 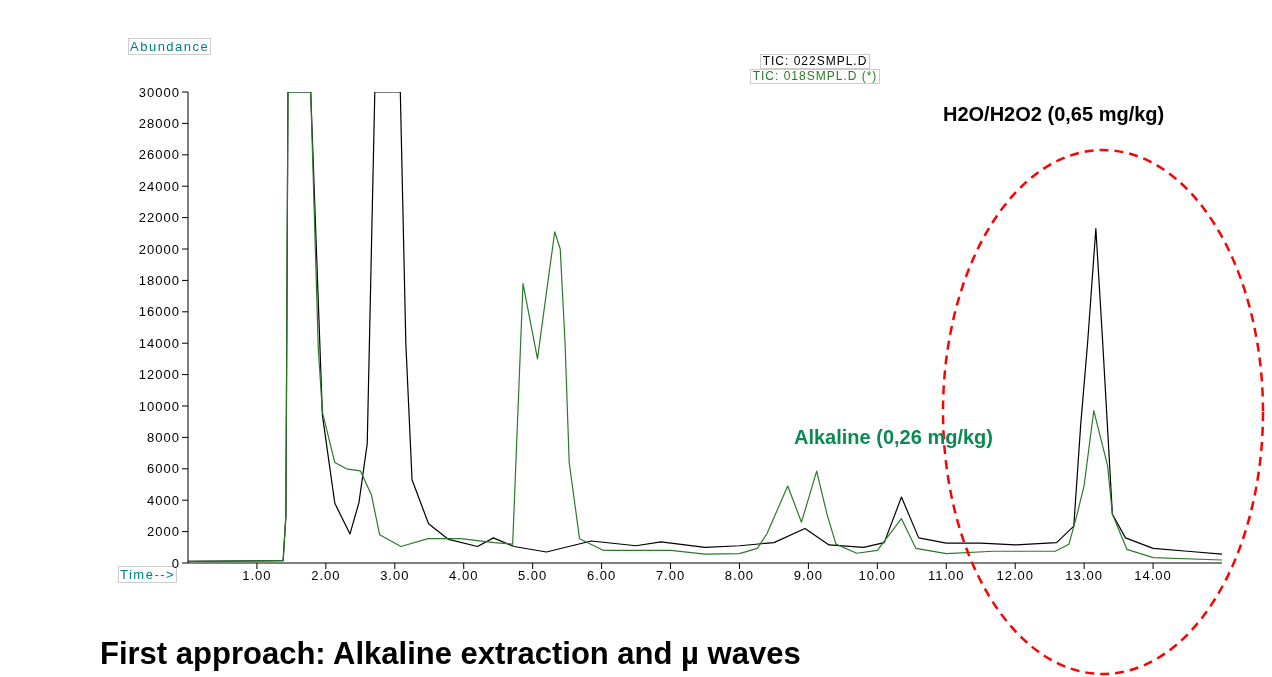 I want to click on y-tick-label: 20000, so click(x=159, y=249).